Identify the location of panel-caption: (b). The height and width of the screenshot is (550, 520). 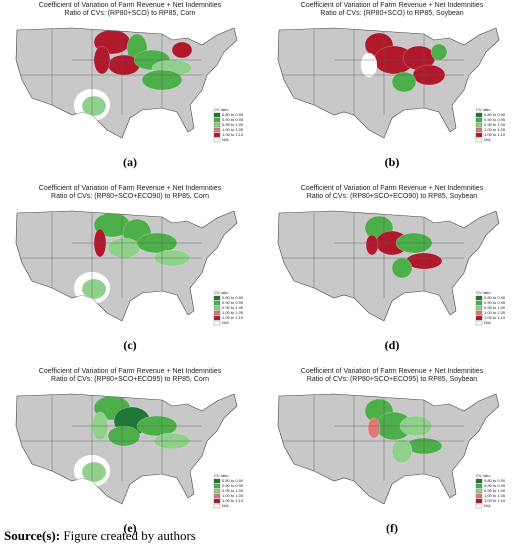
(392, 162).